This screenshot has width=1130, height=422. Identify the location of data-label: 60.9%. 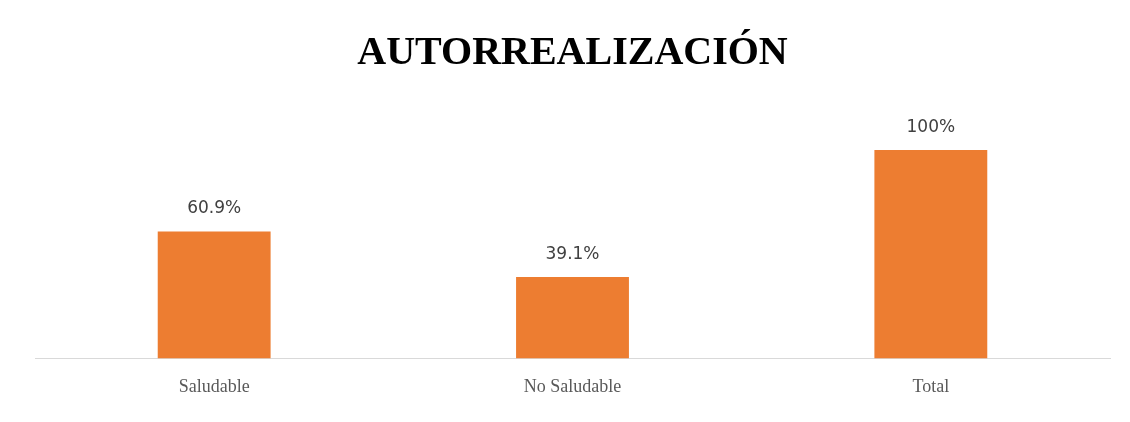
(214, 207).